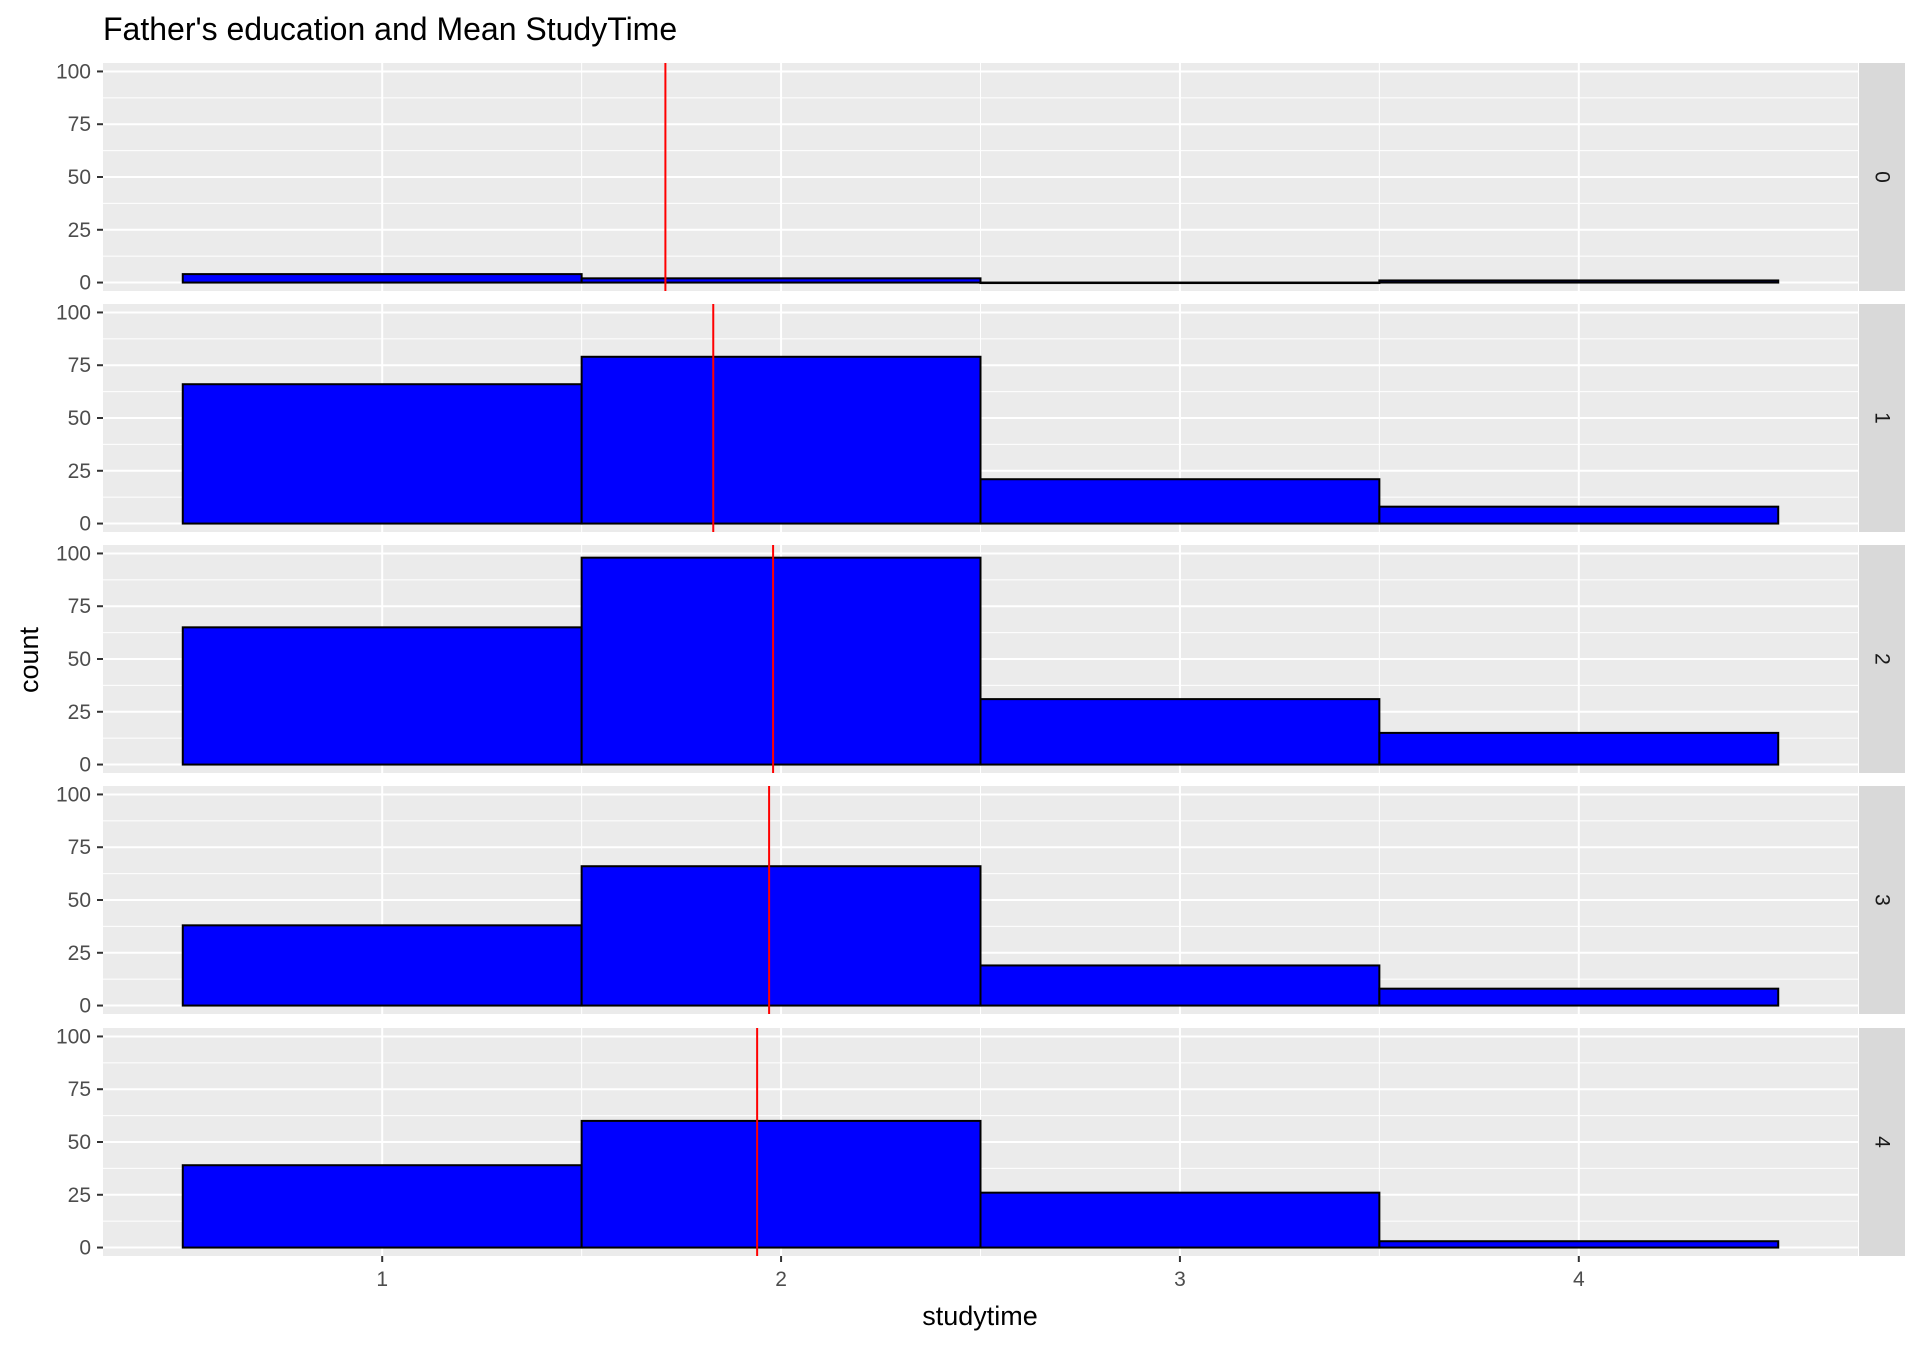 This screenshot has height=1349, width=1920. Describe the element at coordinates (781, 1279) in the screenshot. I see `x-tick-label: 2` at that location.